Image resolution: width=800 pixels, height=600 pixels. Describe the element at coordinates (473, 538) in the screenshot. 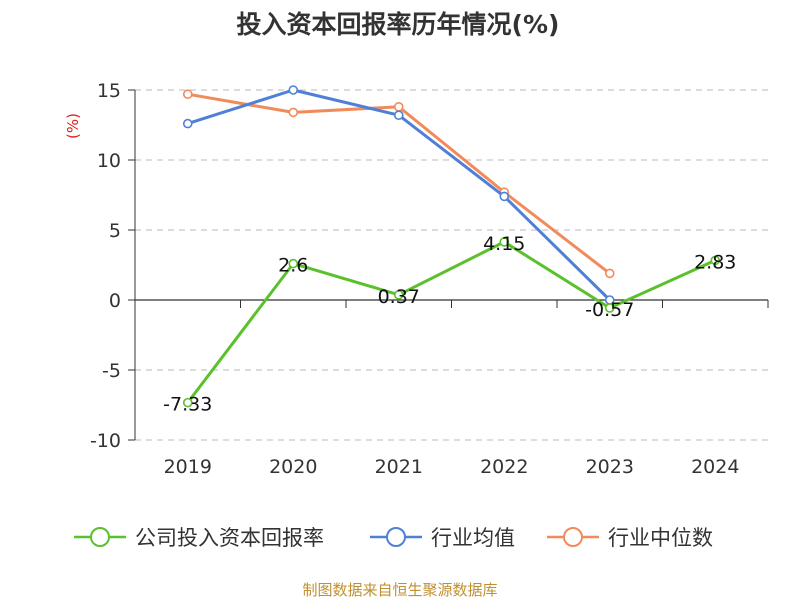

I see `legend-label: 行业均值` at that location.